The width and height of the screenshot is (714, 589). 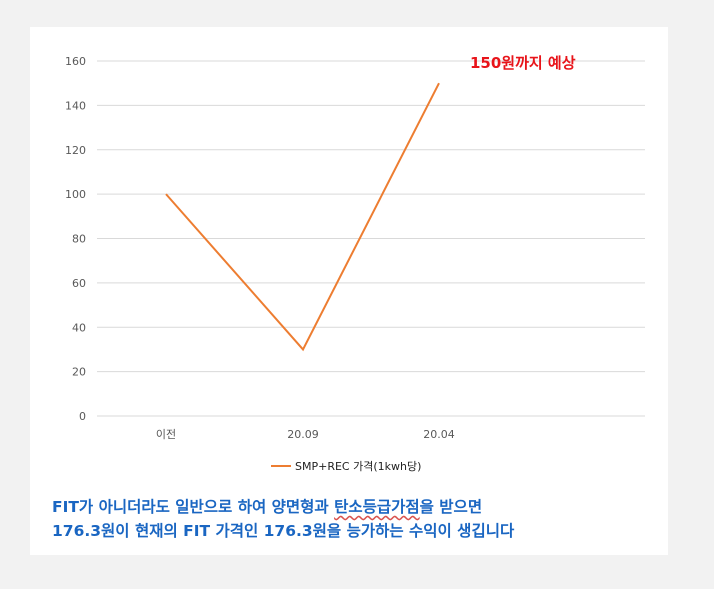 What do you see at coordinates (75, 61) in the screenshot?
I see `y-tick-label: 160` at bounding box center [75, 61].